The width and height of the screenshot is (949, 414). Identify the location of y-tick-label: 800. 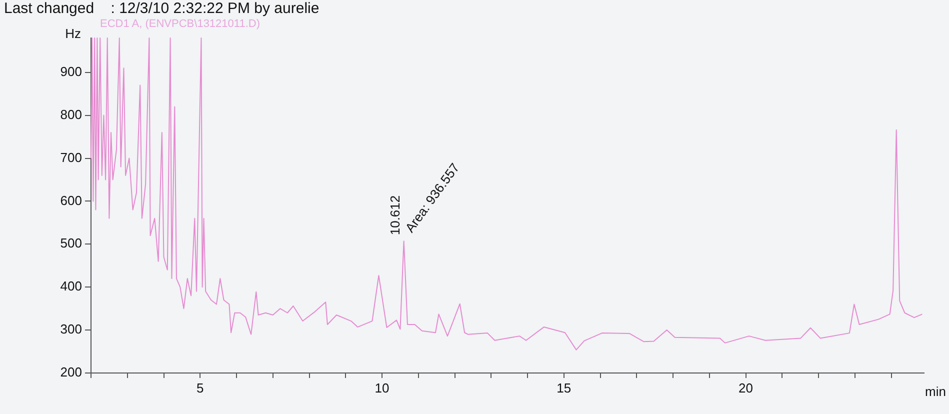
(71, 114).